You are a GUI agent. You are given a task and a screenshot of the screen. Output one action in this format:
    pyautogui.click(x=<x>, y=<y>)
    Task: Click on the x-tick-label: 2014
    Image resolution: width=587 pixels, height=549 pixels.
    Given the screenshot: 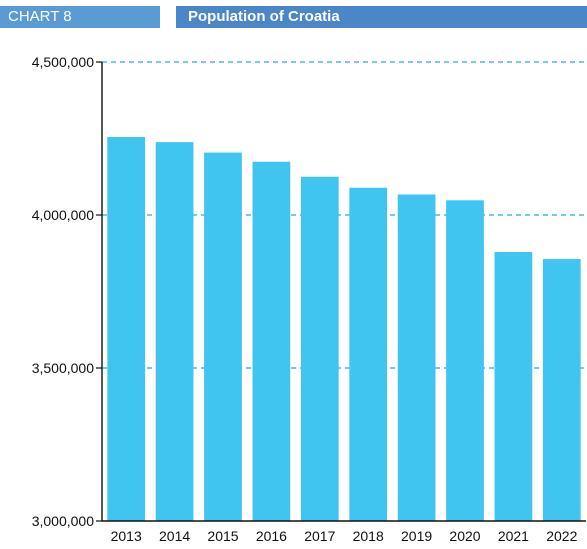 What is the action you would take?
    pyautogui.click(x=174, y=536)
    